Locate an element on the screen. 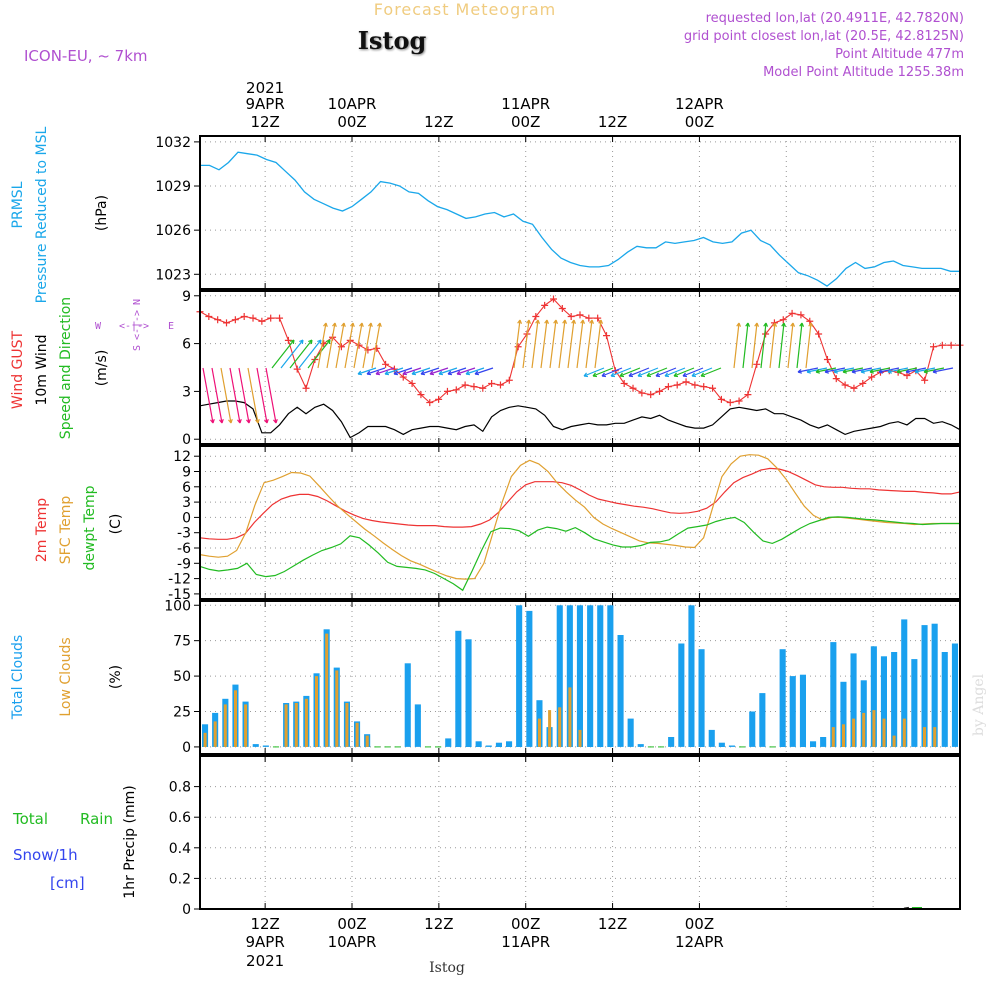 The width and height of the screenshot is (1000, 1000). bottom-time-label: 9APR is located at coordinates (265, 942).